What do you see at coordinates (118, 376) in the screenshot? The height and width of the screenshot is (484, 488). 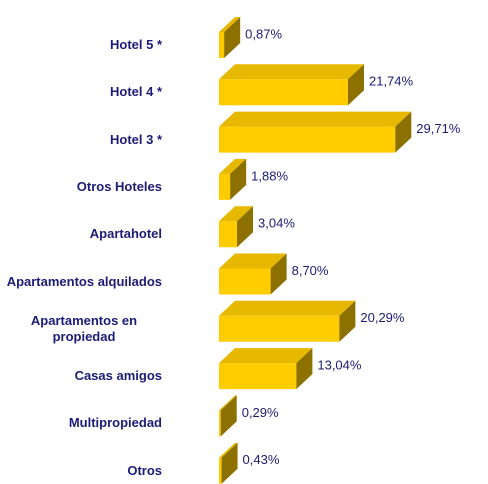 I see `category-text: Casas amigos` at bounding box center [118, 376].